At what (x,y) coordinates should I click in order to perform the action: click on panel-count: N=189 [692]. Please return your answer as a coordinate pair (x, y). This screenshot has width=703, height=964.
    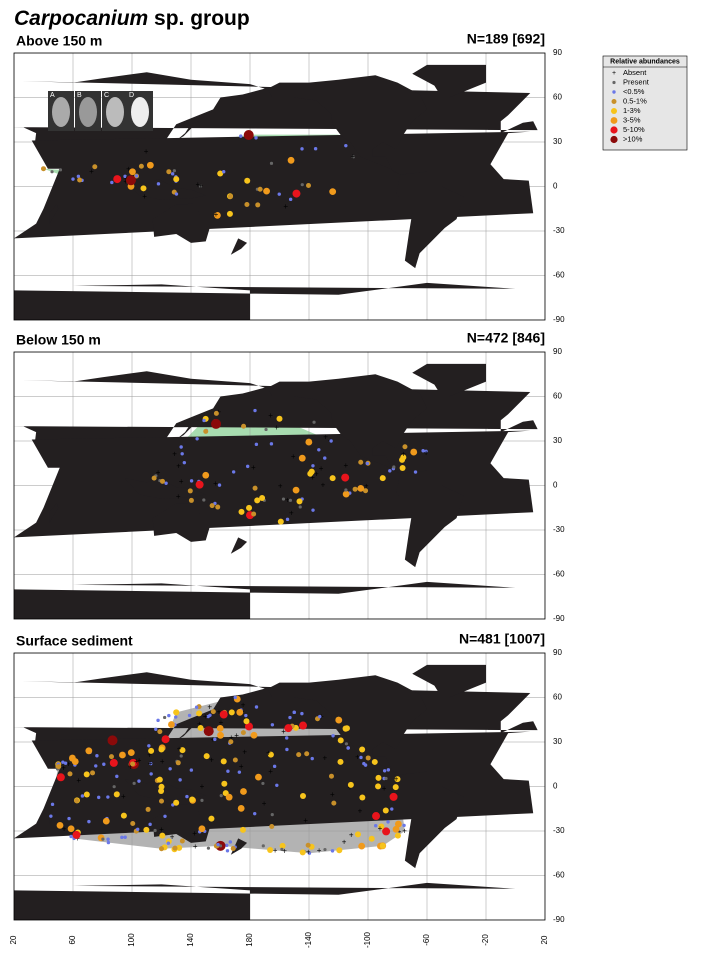
    Looking at the image, I should click on (506, 39).